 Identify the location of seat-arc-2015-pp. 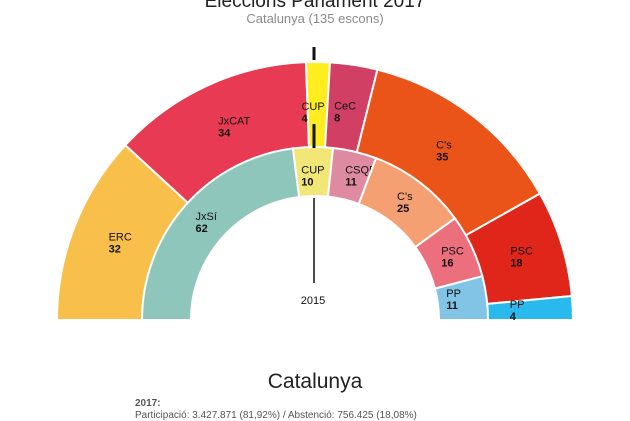
(461, 297).